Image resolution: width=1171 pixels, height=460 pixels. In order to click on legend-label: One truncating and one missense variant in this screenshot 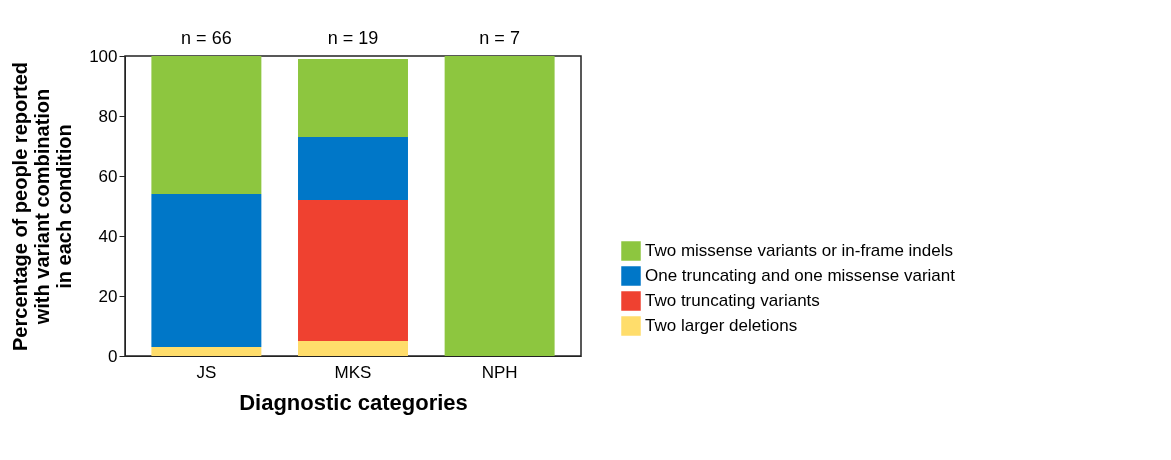, I will do `click(800, 275)`.